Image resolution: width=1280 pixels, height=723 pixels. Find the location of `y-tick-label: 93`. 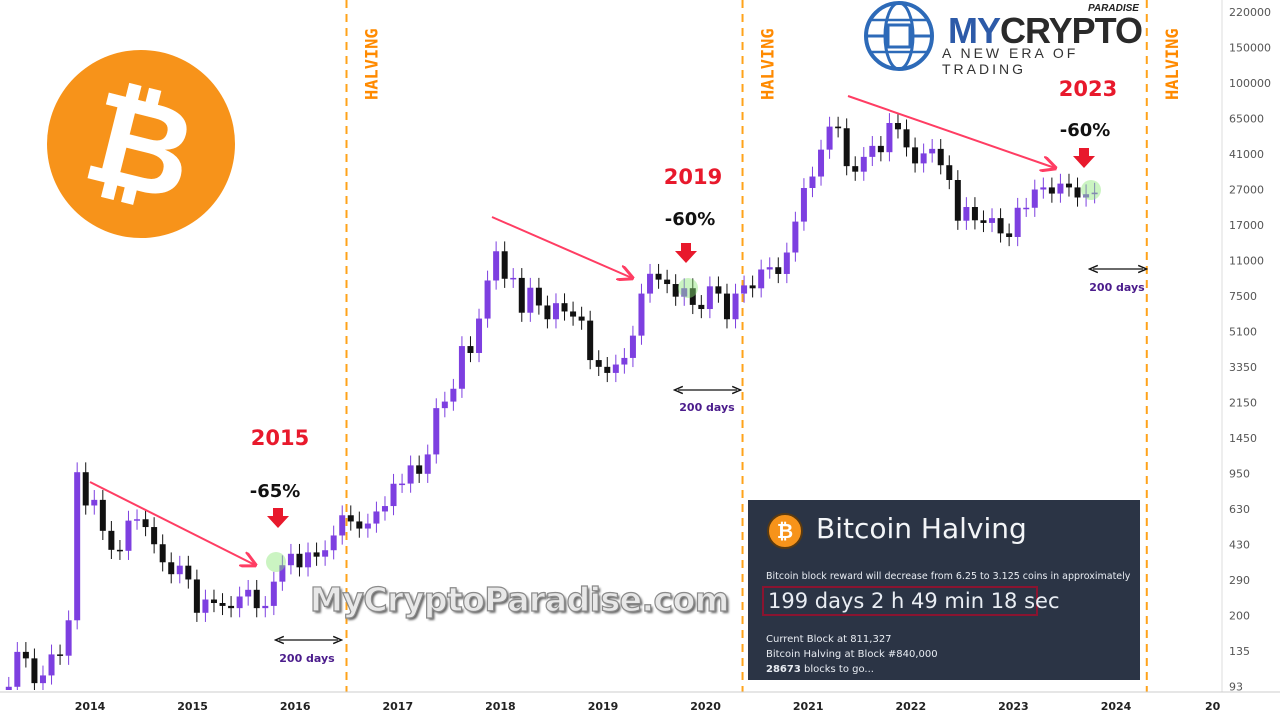

y-tick-label: 93 is located at coordinates (1236, 687).